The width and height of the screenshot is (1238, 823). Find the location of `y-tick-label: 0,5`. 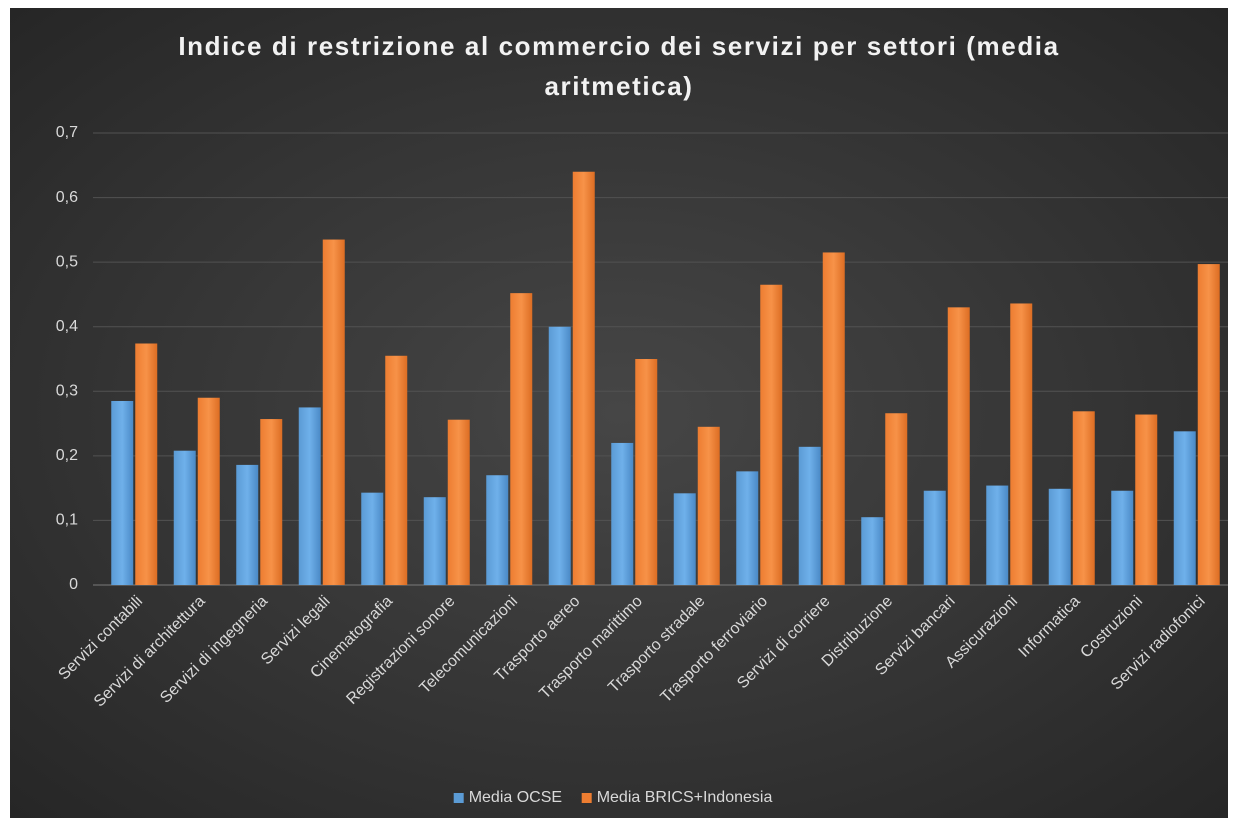

y-tick-label: 0,5 is located at coordinates (67, 261).